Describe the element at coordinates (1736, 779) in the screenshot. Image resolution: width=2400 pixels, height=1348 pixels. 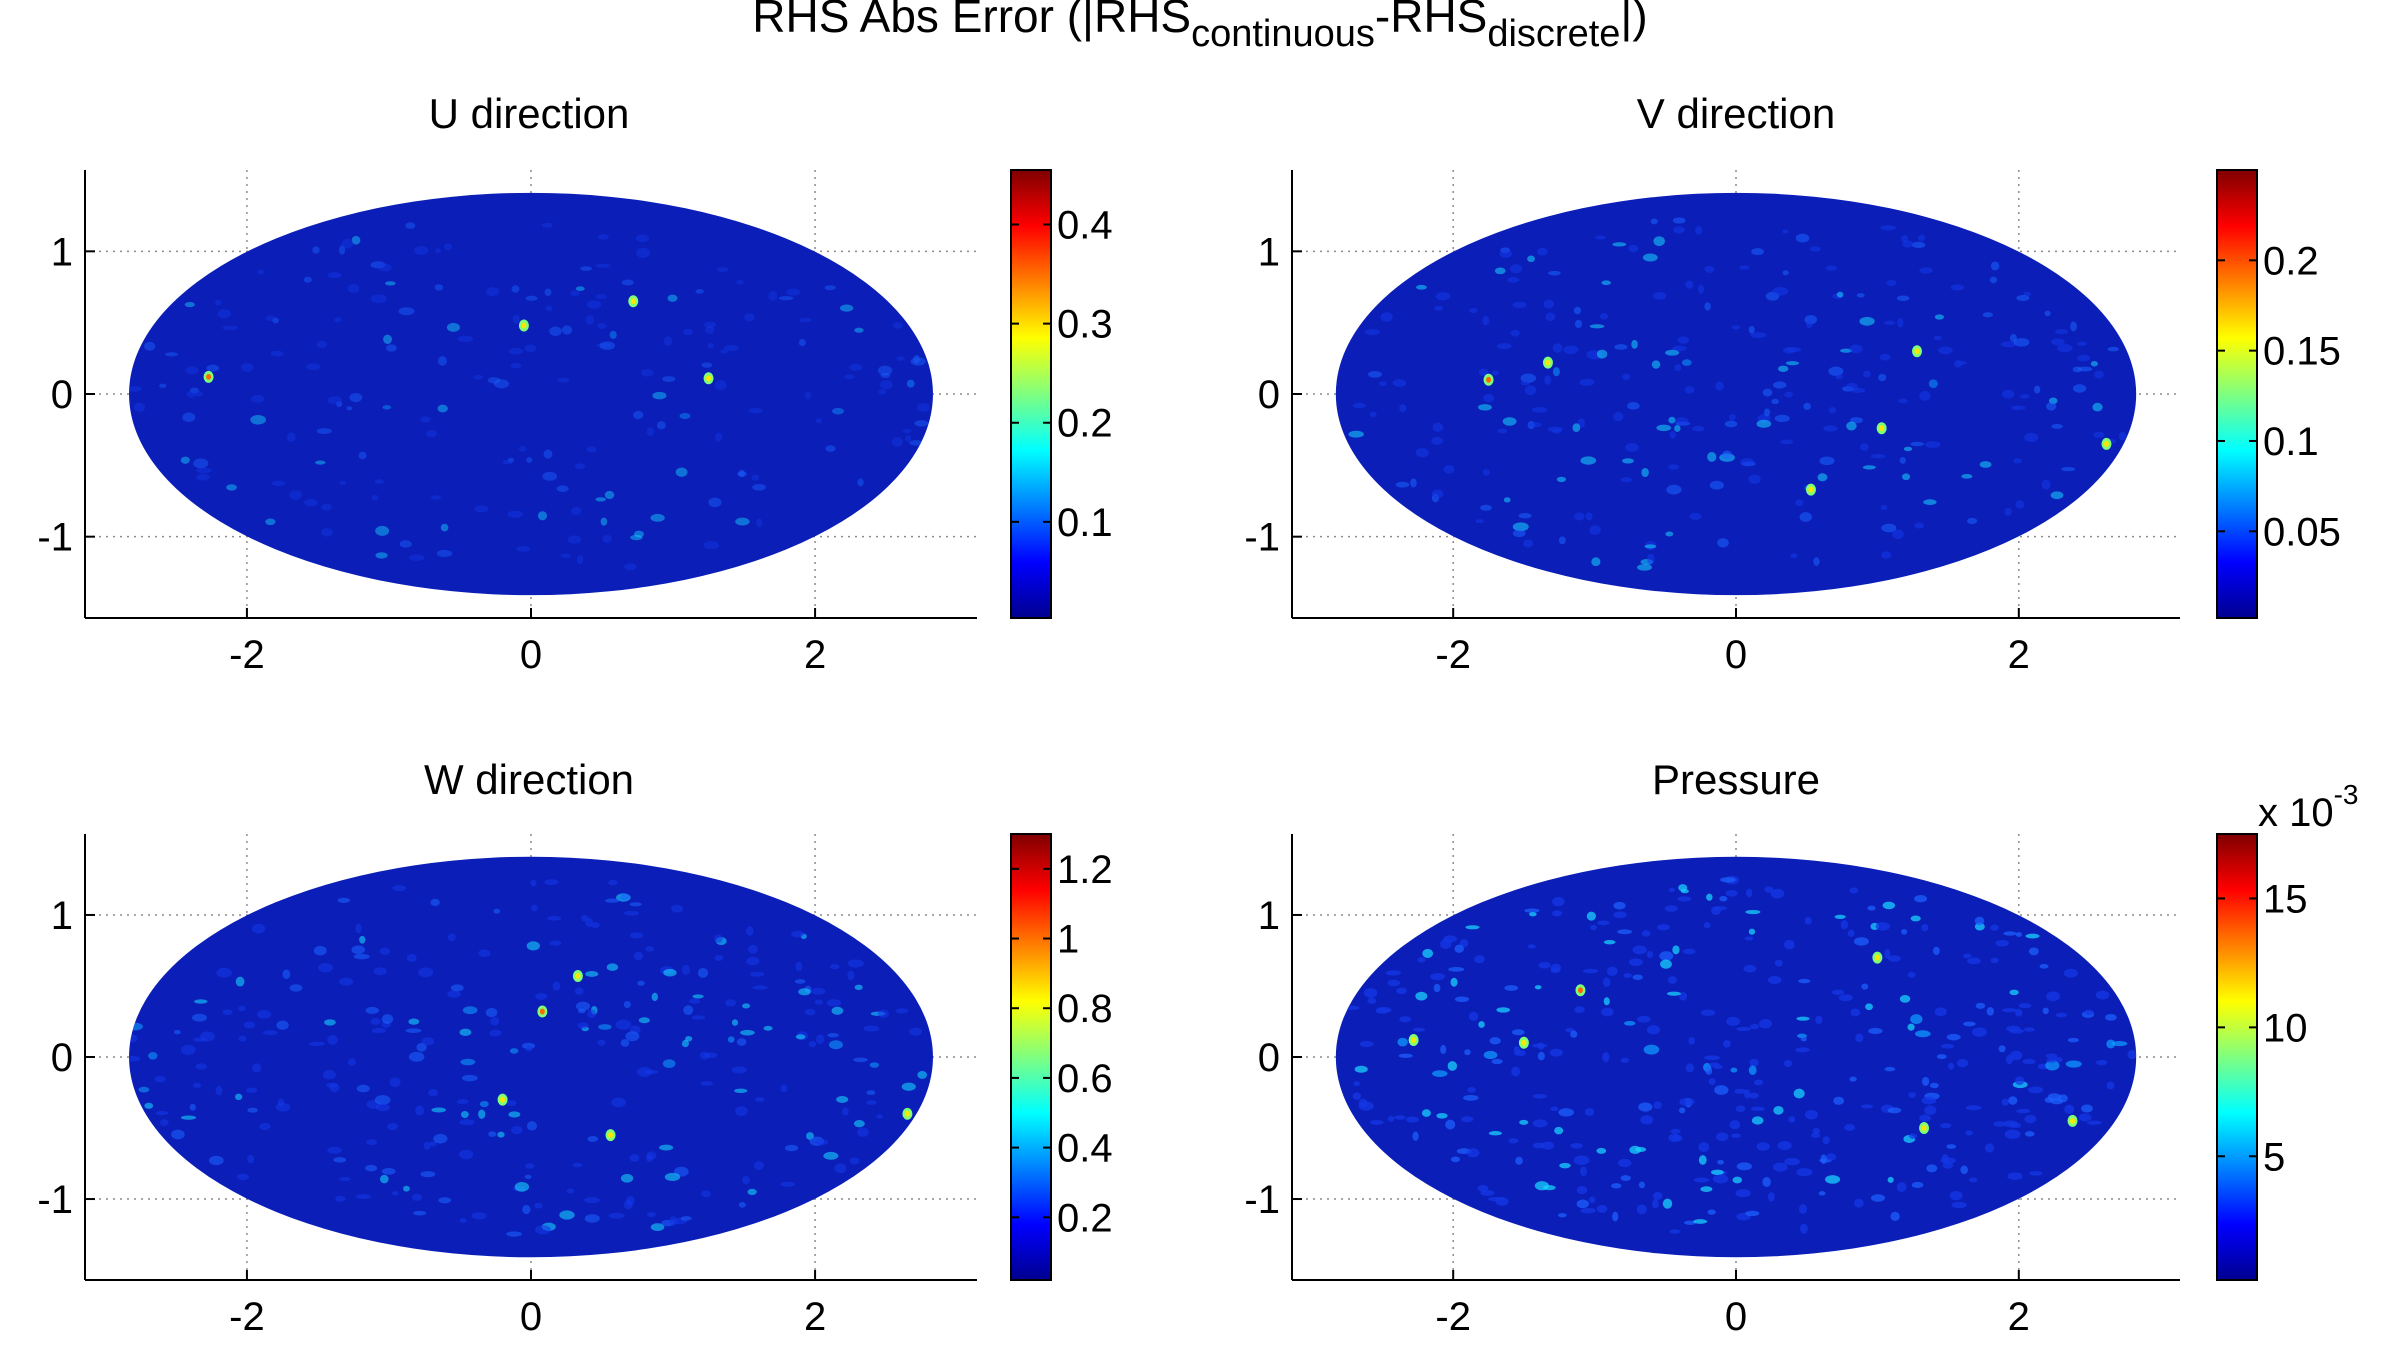
I see `panel-title: Pressure` at that location.